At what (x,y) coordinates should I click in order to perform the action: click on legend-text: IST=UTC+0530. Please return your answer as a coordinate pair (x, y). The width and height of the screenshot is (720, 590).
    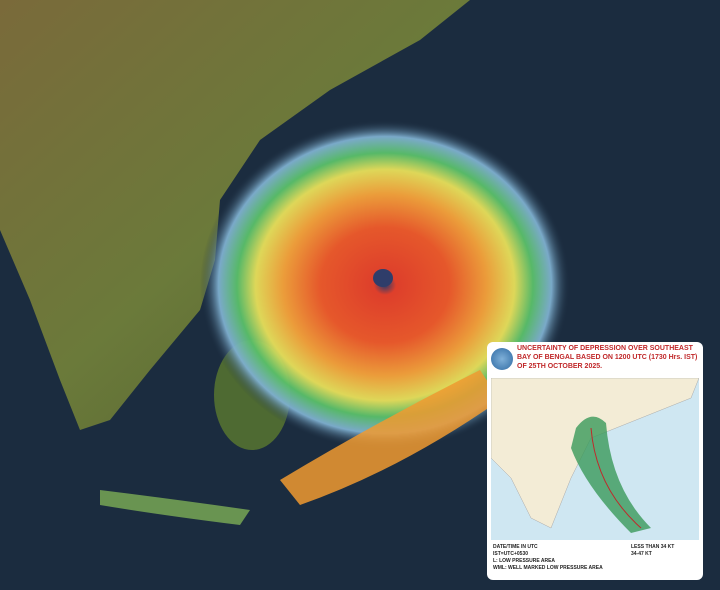
    Looking at the image, I should click on (511, 554).